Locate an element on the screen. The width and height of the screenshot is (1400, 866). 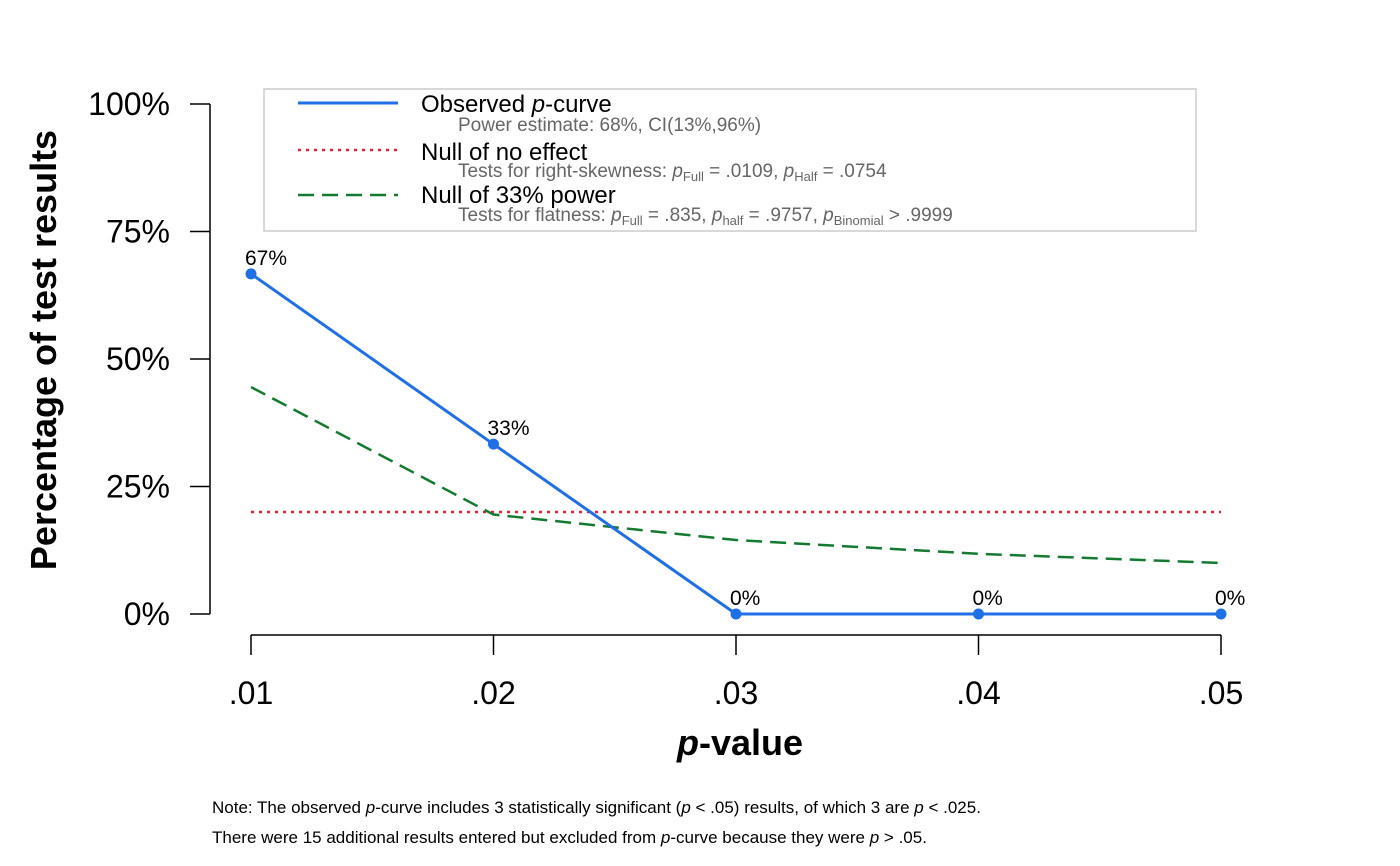
legend-power-label: Null of 33% power is located at coordinates (518, 195).